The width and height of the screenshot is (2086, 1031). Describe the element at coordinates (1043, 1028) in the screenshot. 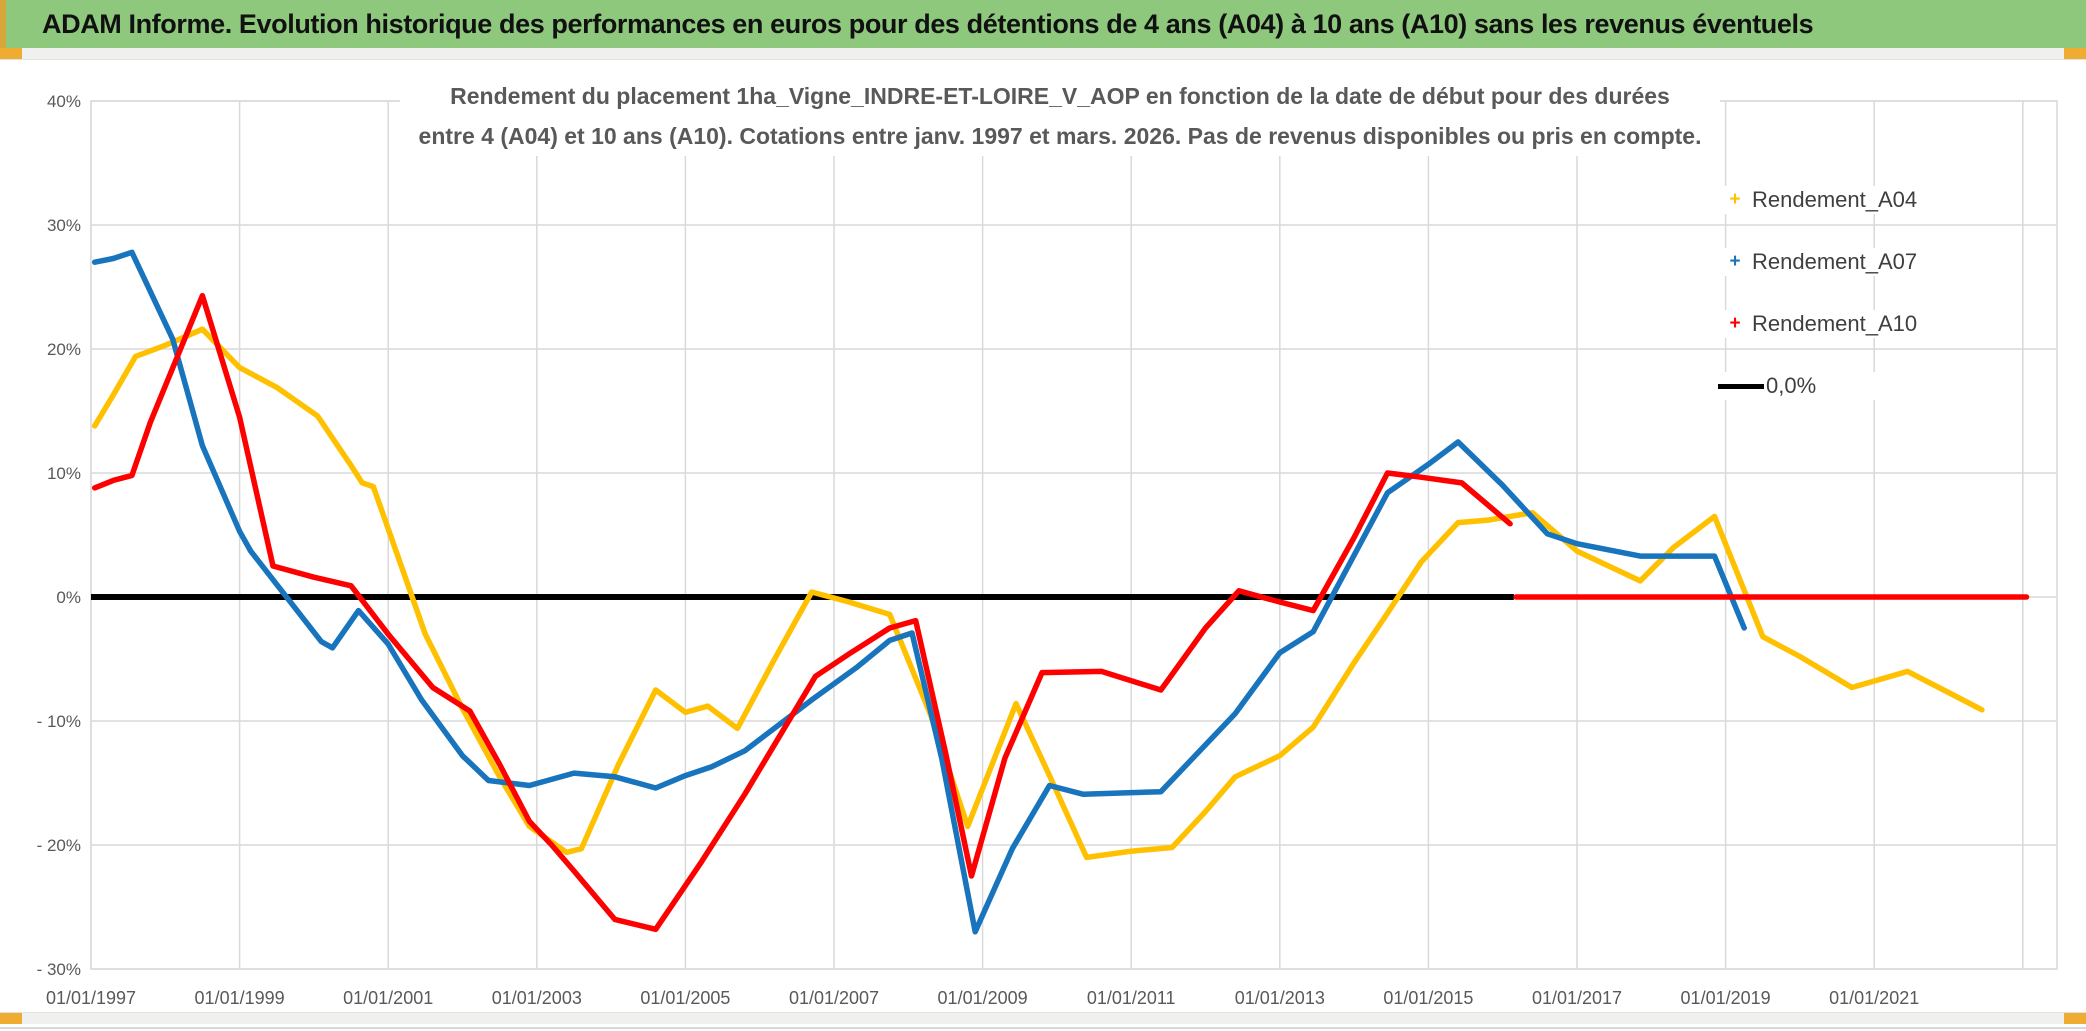

I see `window-bottom-edge` at that location.